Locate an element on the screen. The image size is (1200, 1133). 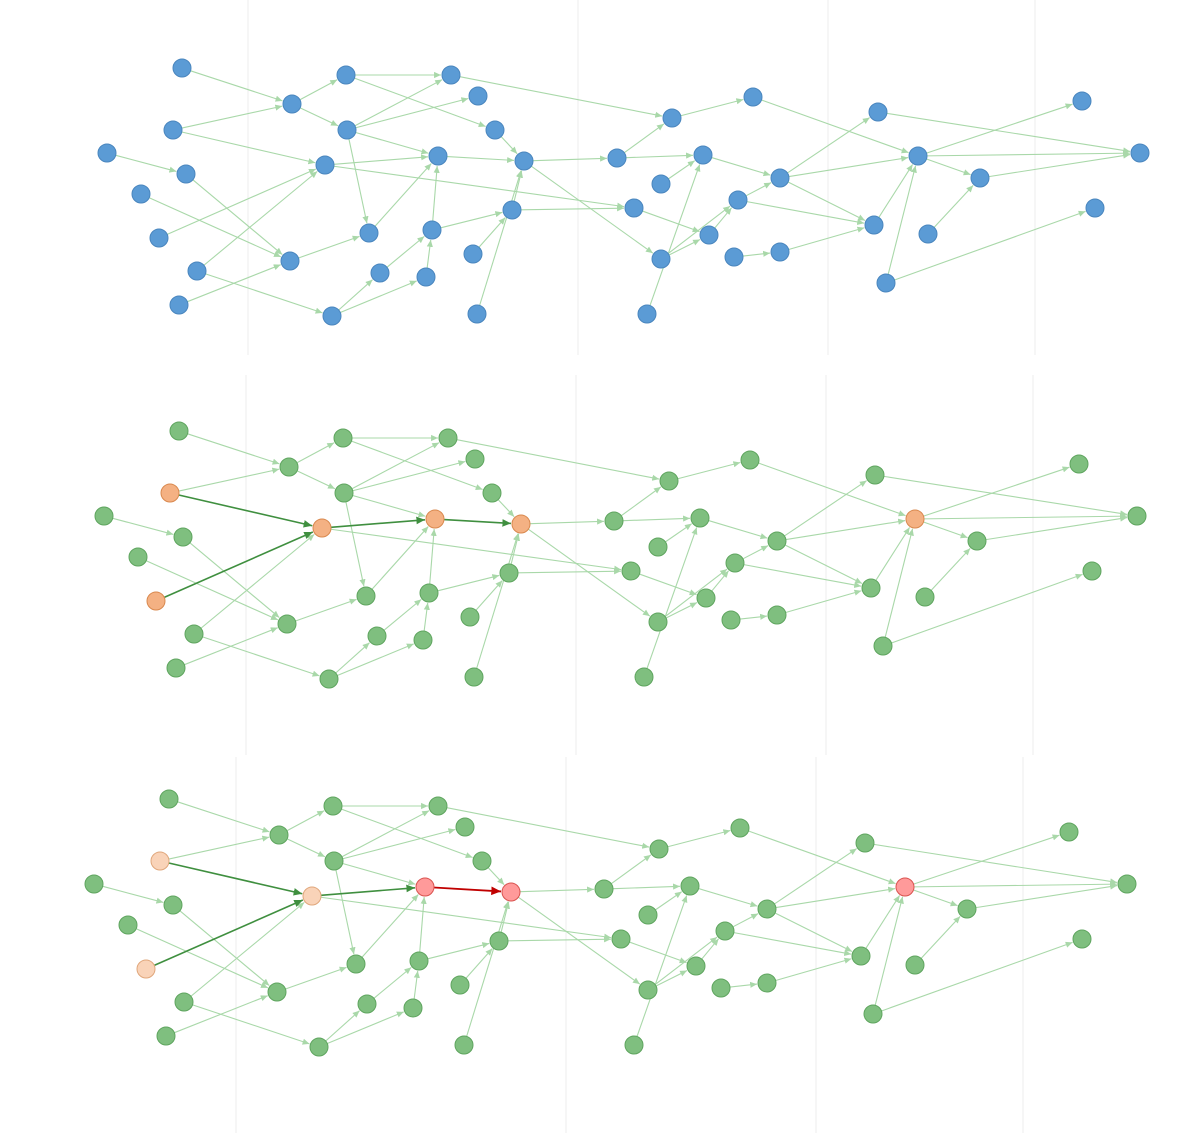
edge-J2-M2 is located at coordinates (378, 522).